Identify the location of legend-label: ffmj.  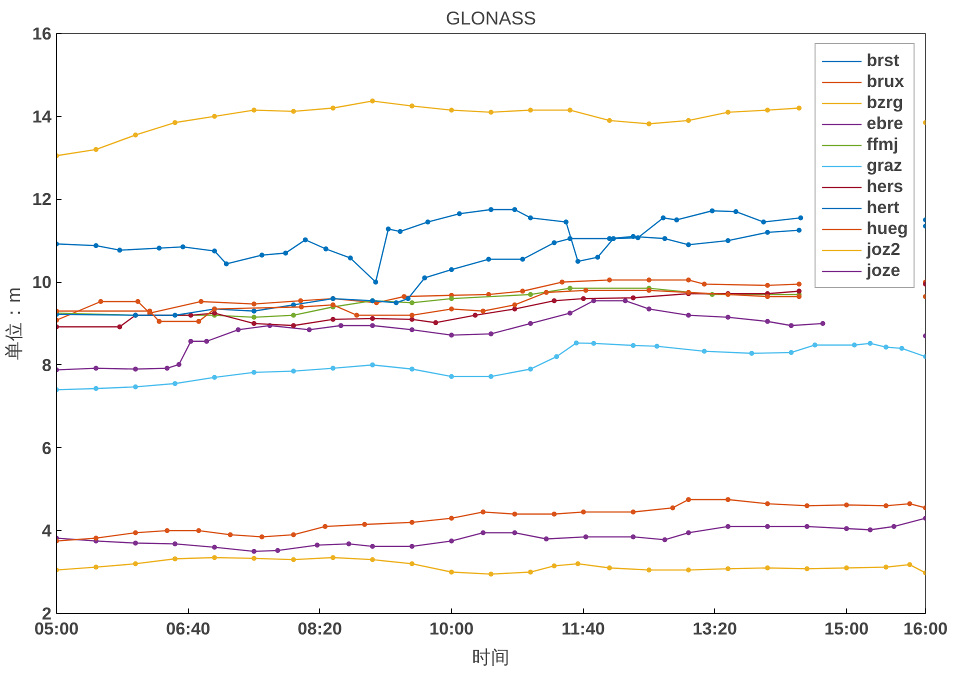
(882, 144).